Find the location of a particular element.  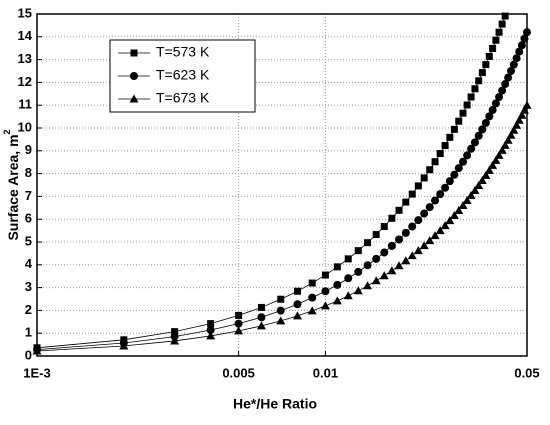

y-tick-label: 1 is located at coordinates (28, 332).